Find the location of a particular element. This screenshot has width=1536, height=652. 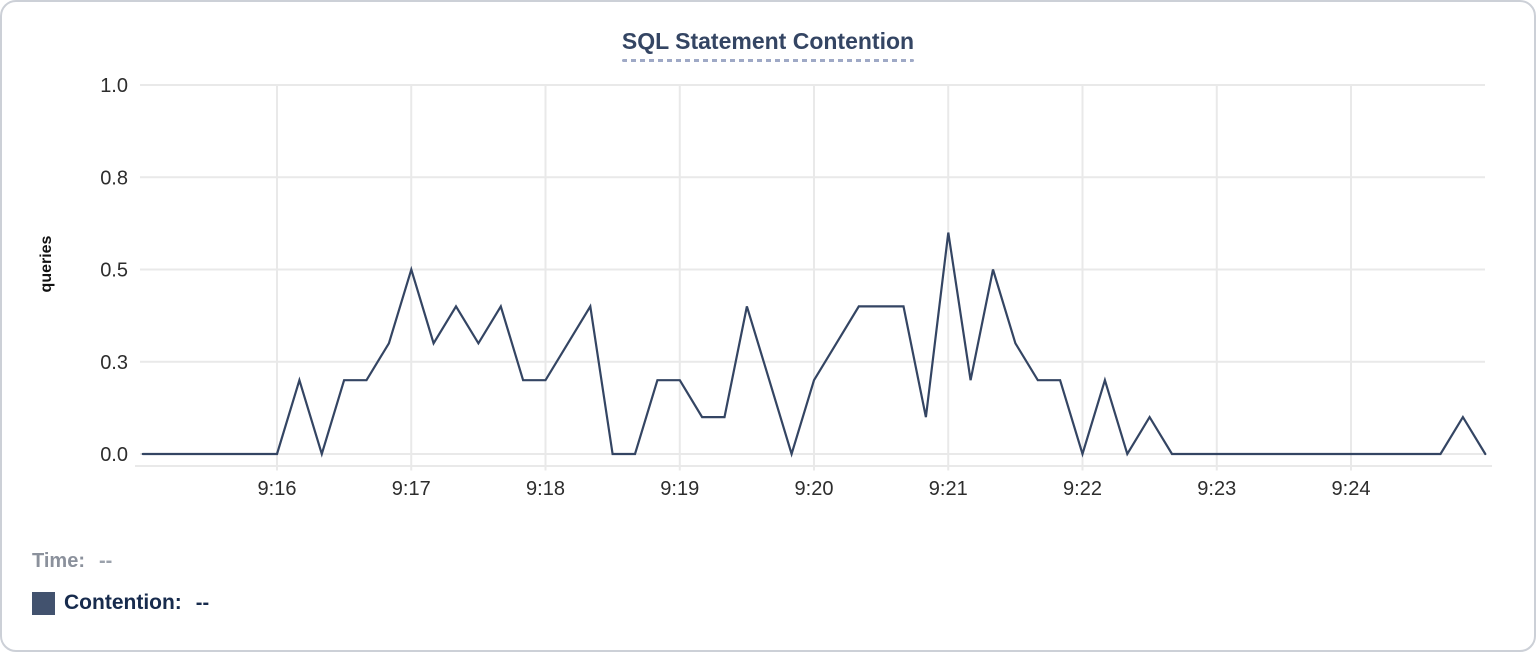

time-label: Time: is located at coordinates (58, 561).